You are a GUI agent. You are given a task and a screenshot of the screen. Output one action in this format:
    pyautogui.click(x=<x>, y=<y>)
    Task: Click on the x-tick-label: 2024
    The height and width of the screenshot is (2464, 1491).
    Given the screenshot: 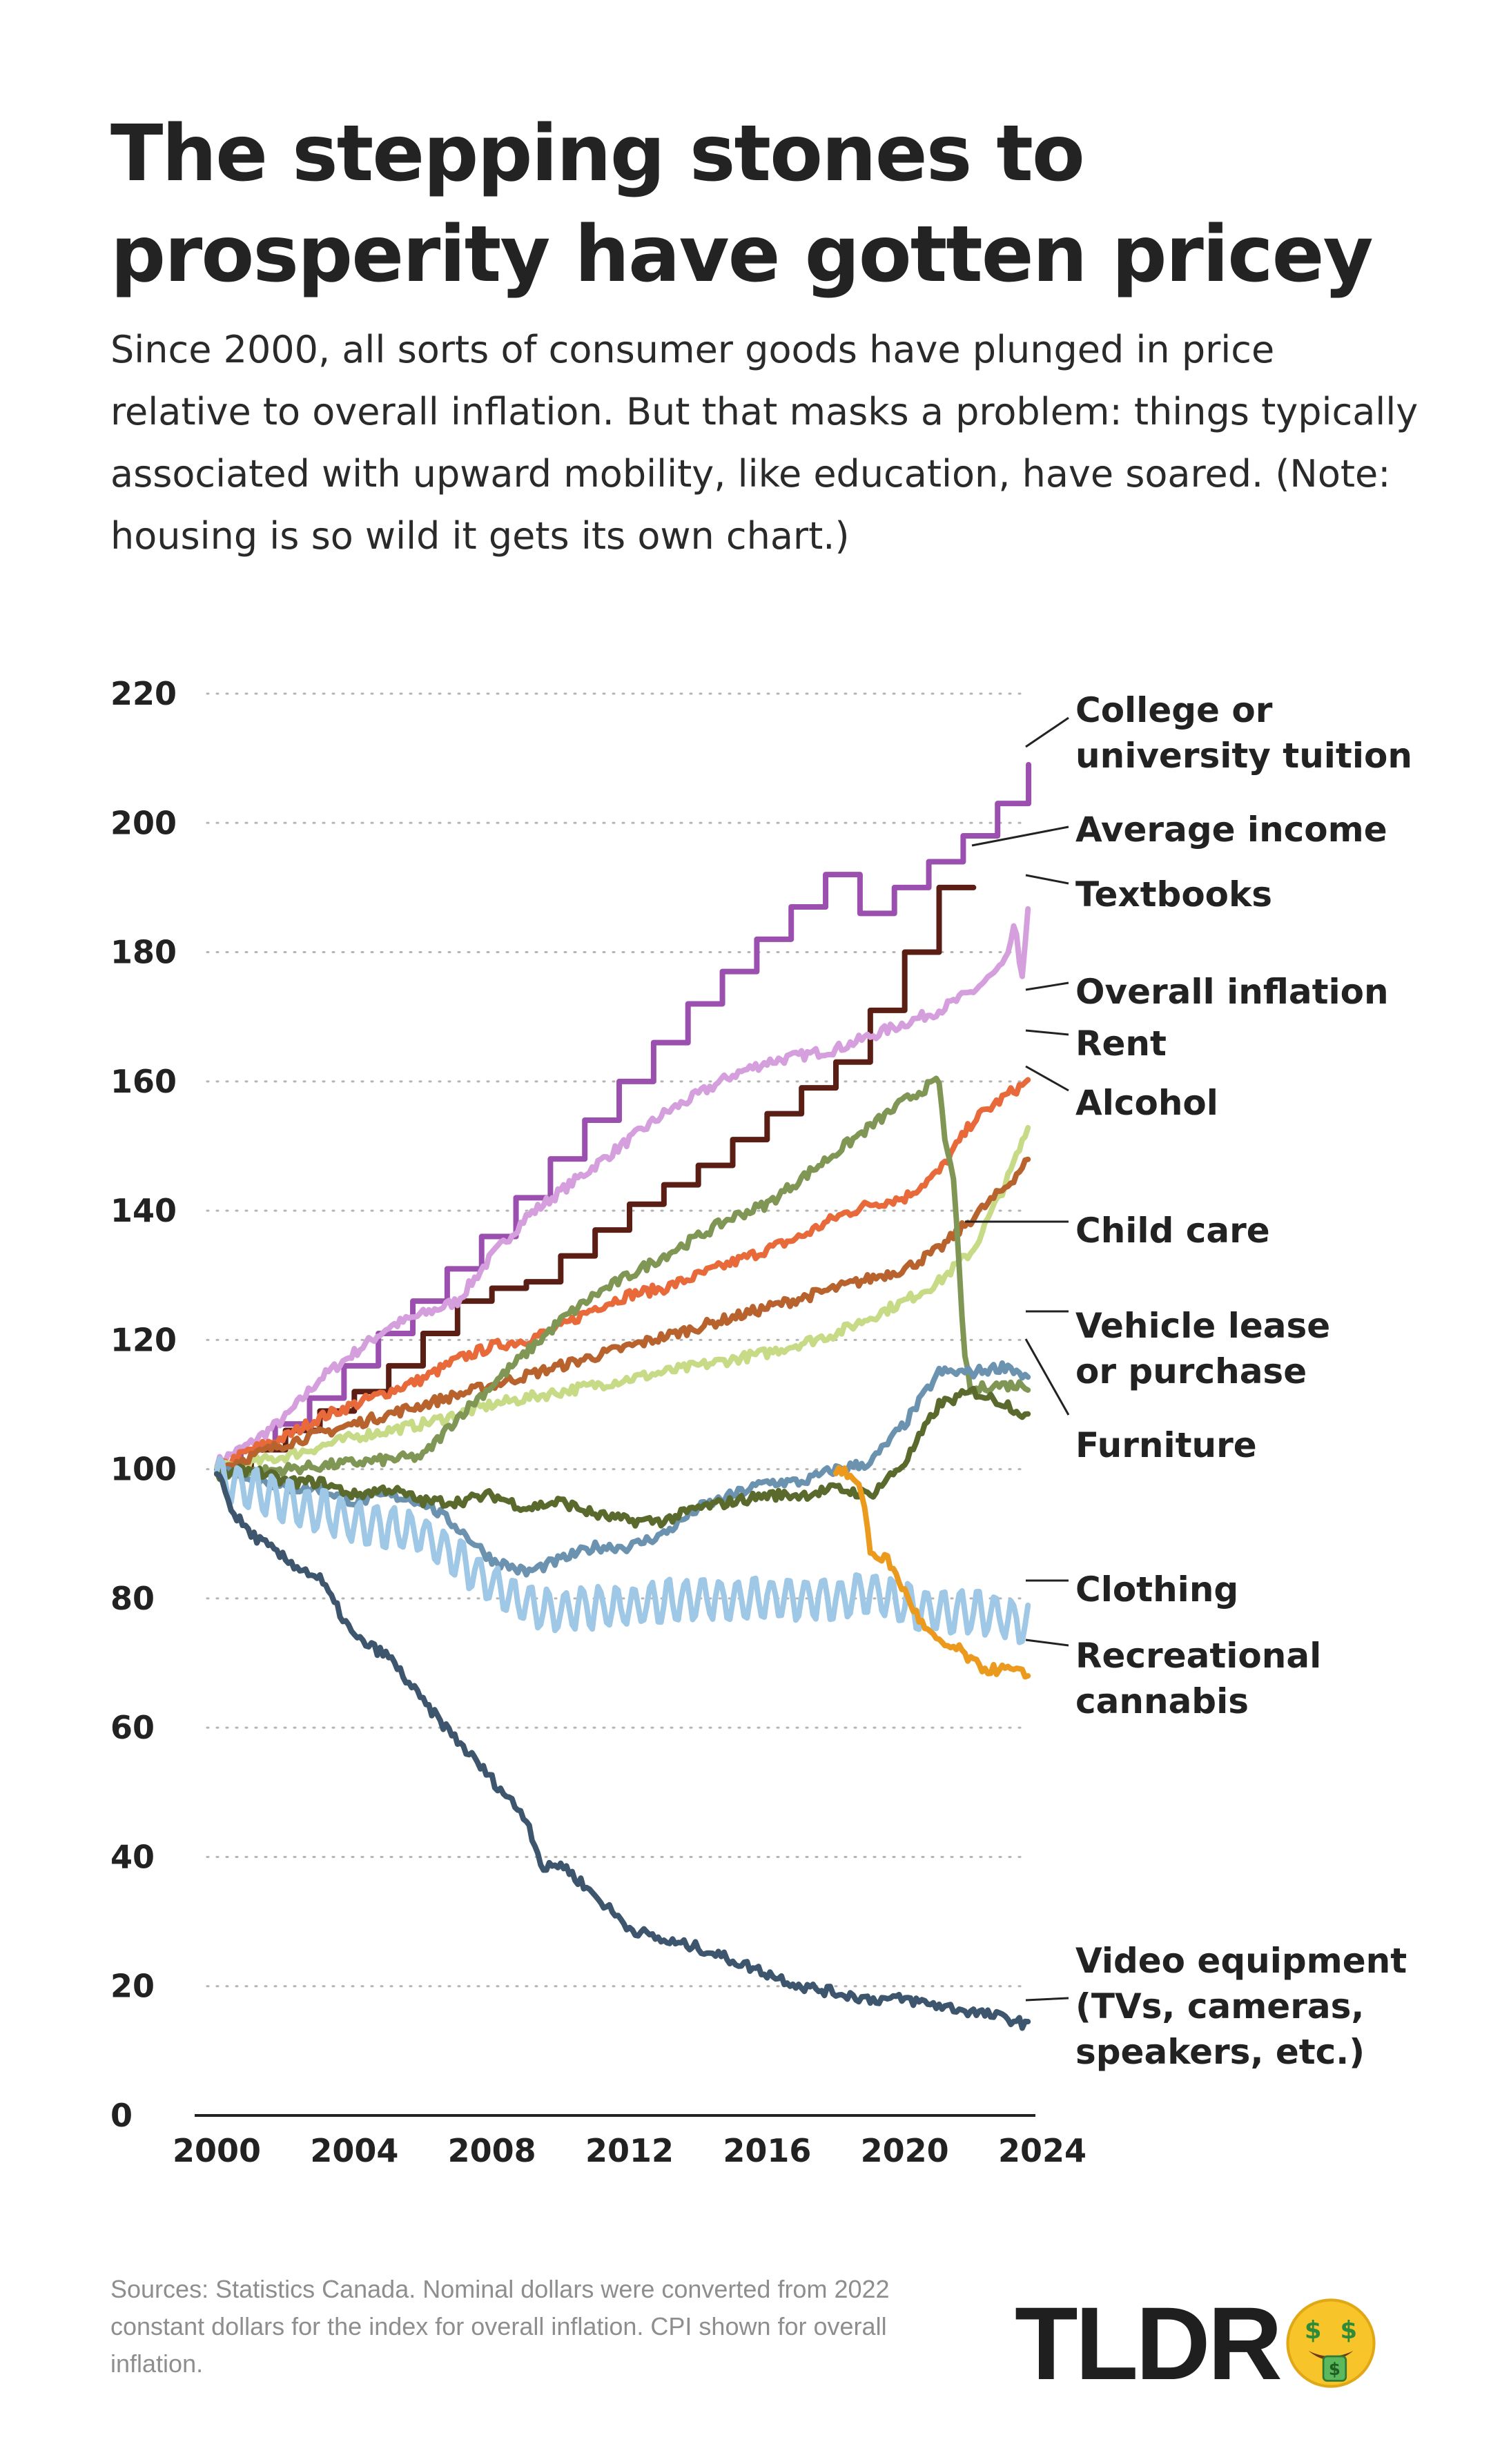 What is the action you would take?
    pyautogui.click(x=1042, y=2150)
    